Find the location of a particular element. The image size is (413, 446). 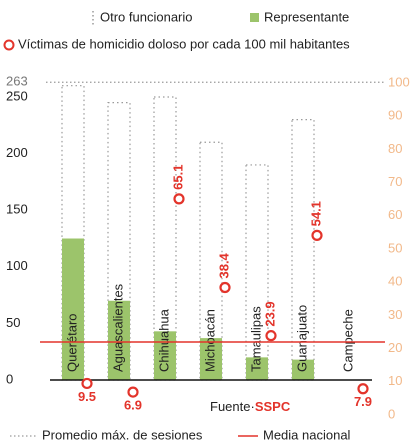

x-tick-label: Campeche is located at coordinates (347, 340).